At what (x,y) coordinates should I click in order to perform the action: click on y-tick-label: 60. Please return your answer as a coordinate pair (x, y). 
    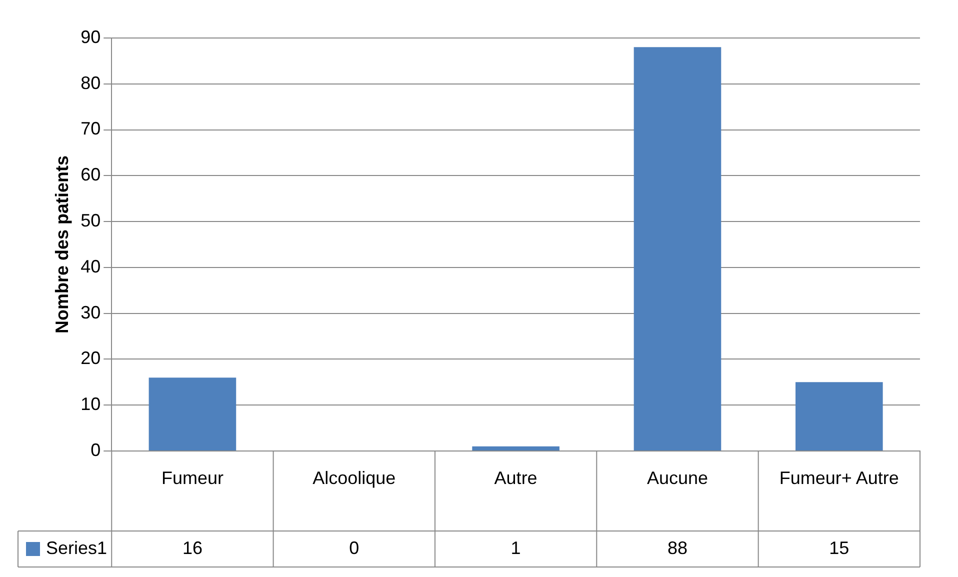
    Looking at the image, I should click on (90, 174).